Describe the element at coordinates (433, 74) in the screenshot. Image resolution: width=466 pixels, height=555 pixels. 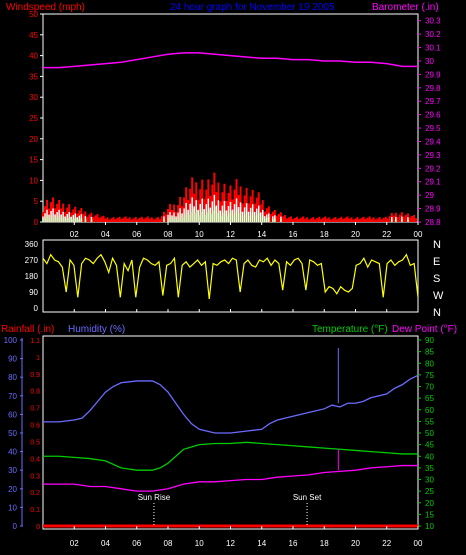
I see `baro-y-tick-11: 29.9` at that location.